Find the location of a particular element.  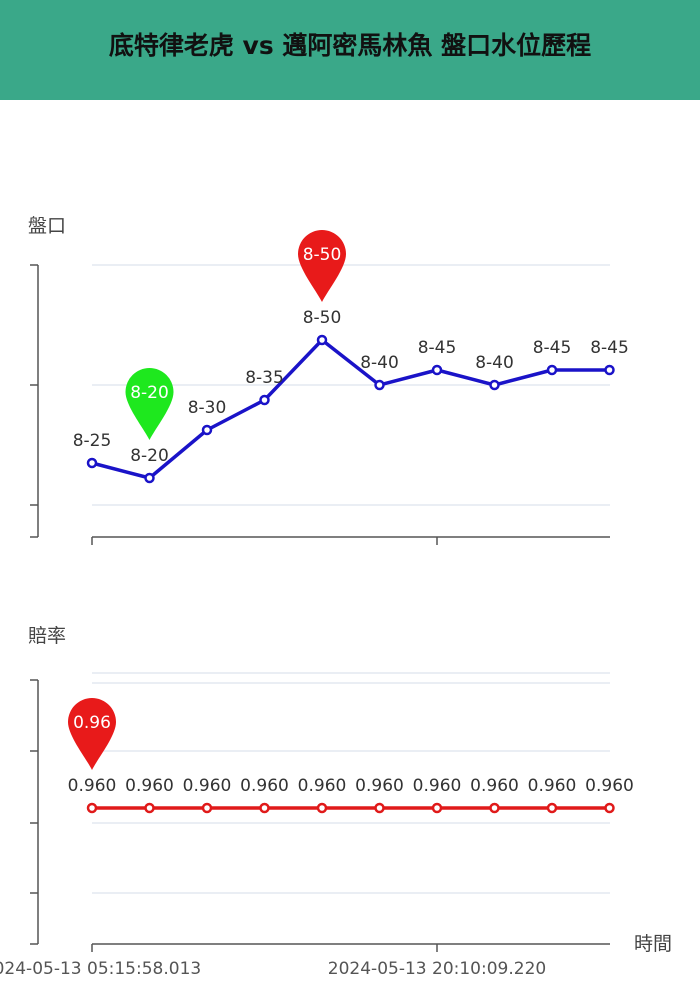

handicap-marker-pin-text: 8-50 is located at coordinates (322, 255).